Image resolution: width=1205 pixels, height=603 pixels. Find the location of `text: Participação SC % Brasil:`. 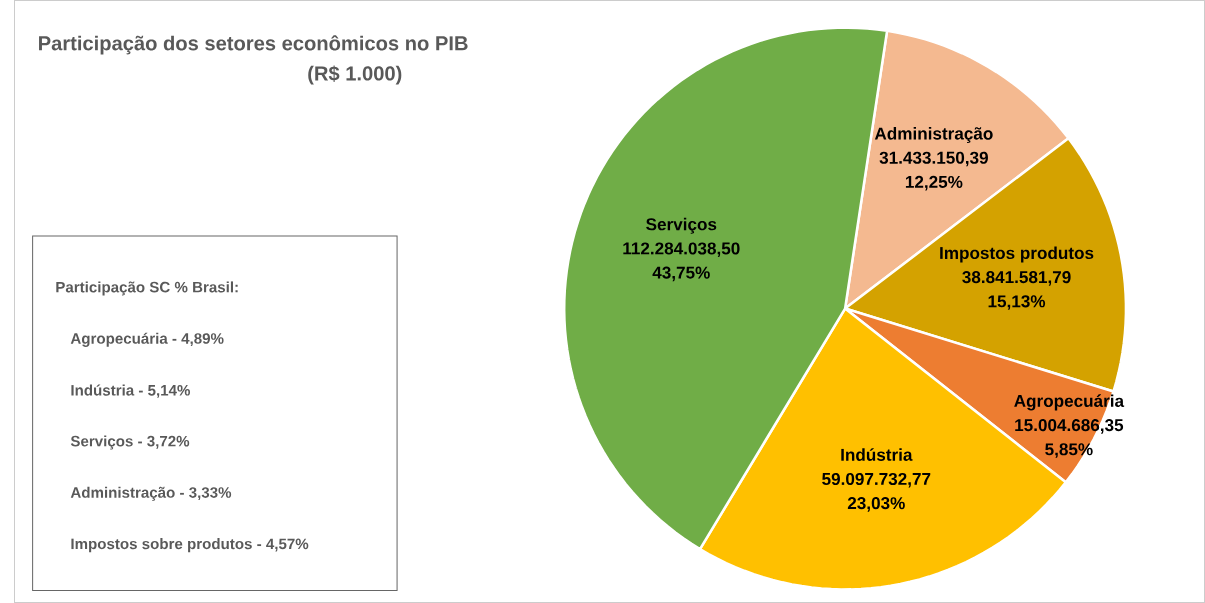

text: Participação SC % Brasil: is located at coordinates (147, 288).